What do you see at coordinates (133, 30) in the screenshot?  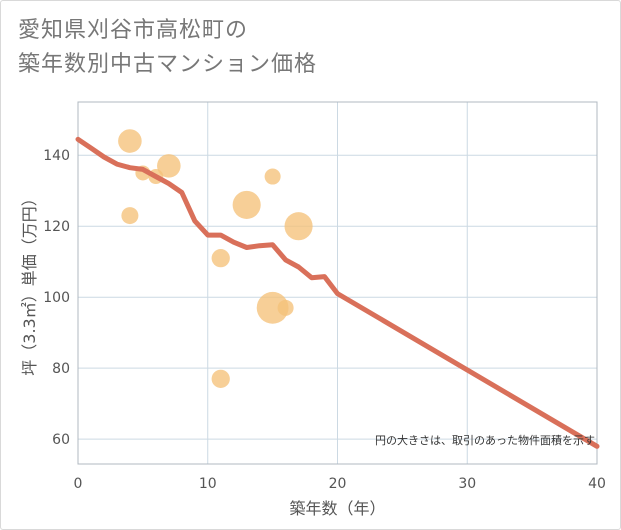 I see `chart-title-line1: 愛知県刈谷市高松町の` at bounding box center [133, 30].